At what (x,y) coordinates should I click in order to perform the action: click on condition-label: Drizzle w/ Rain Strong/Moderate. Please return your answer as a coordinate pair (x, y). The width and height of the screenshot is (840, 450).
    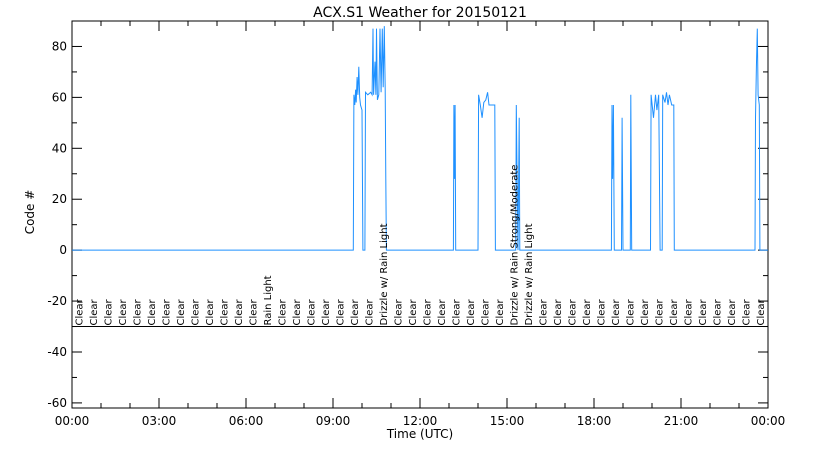
    Looking at the image, I should click on (514, 245).